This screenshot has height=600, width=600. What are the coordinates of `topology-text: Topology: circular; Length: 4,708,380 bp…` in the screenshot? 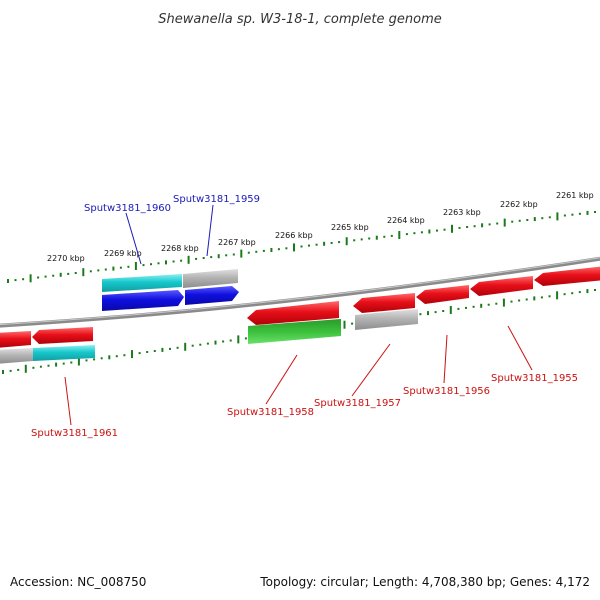 It's located at (424, 582).